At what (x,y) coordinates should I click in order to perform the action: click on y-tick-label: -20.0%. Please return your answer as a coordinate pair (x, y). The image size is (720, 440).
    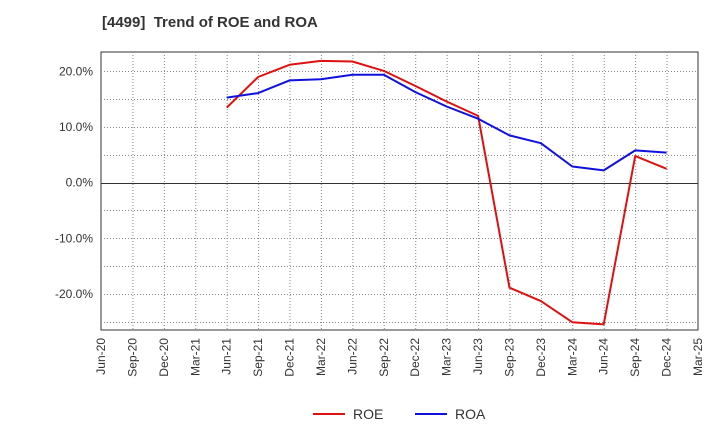
    Looking at the image, I should click on (74, 294).